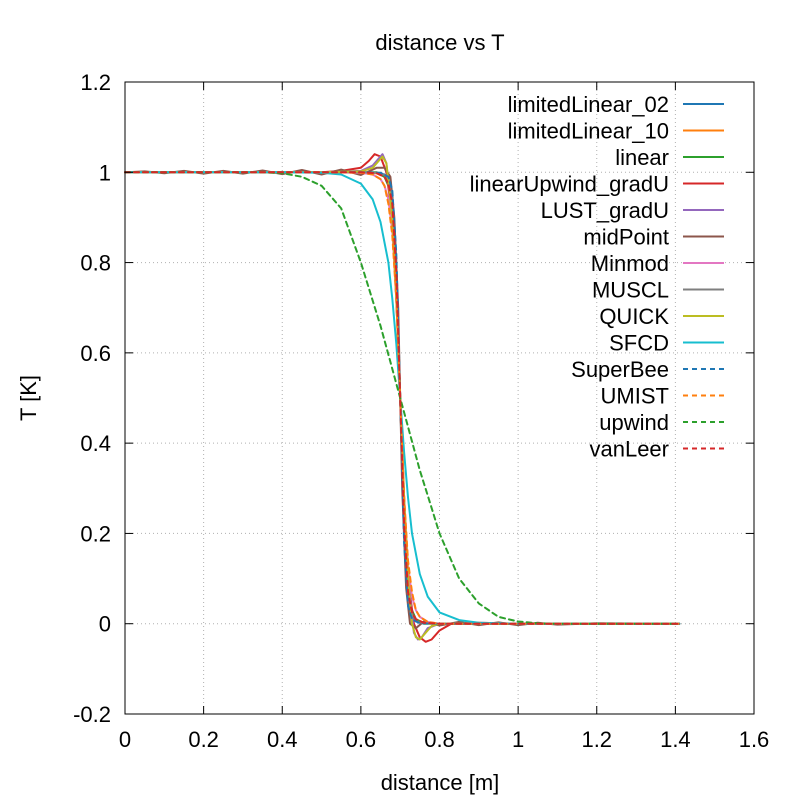 Image resolution: width=800 pixels, height=800 pixels. What do you see at coordinates (620, 369) in the screenshot?
I see `legend-label: SuperBee` at bounding box center [620, 369].